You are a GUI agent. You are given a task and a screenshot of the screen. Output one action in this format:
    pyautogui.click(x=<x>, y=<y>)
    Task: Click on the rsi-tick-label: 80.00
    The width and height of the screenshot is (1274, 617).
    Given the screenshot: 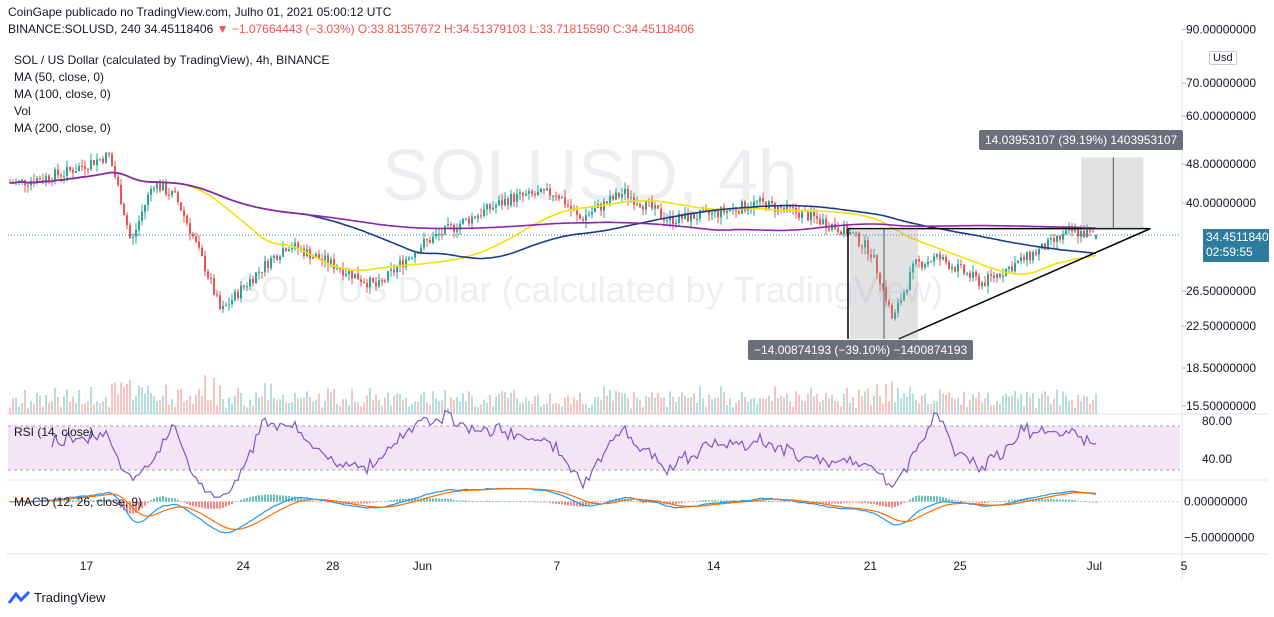 What is the action you would take?
    pyautogui.click(x=1217, y=421)
    